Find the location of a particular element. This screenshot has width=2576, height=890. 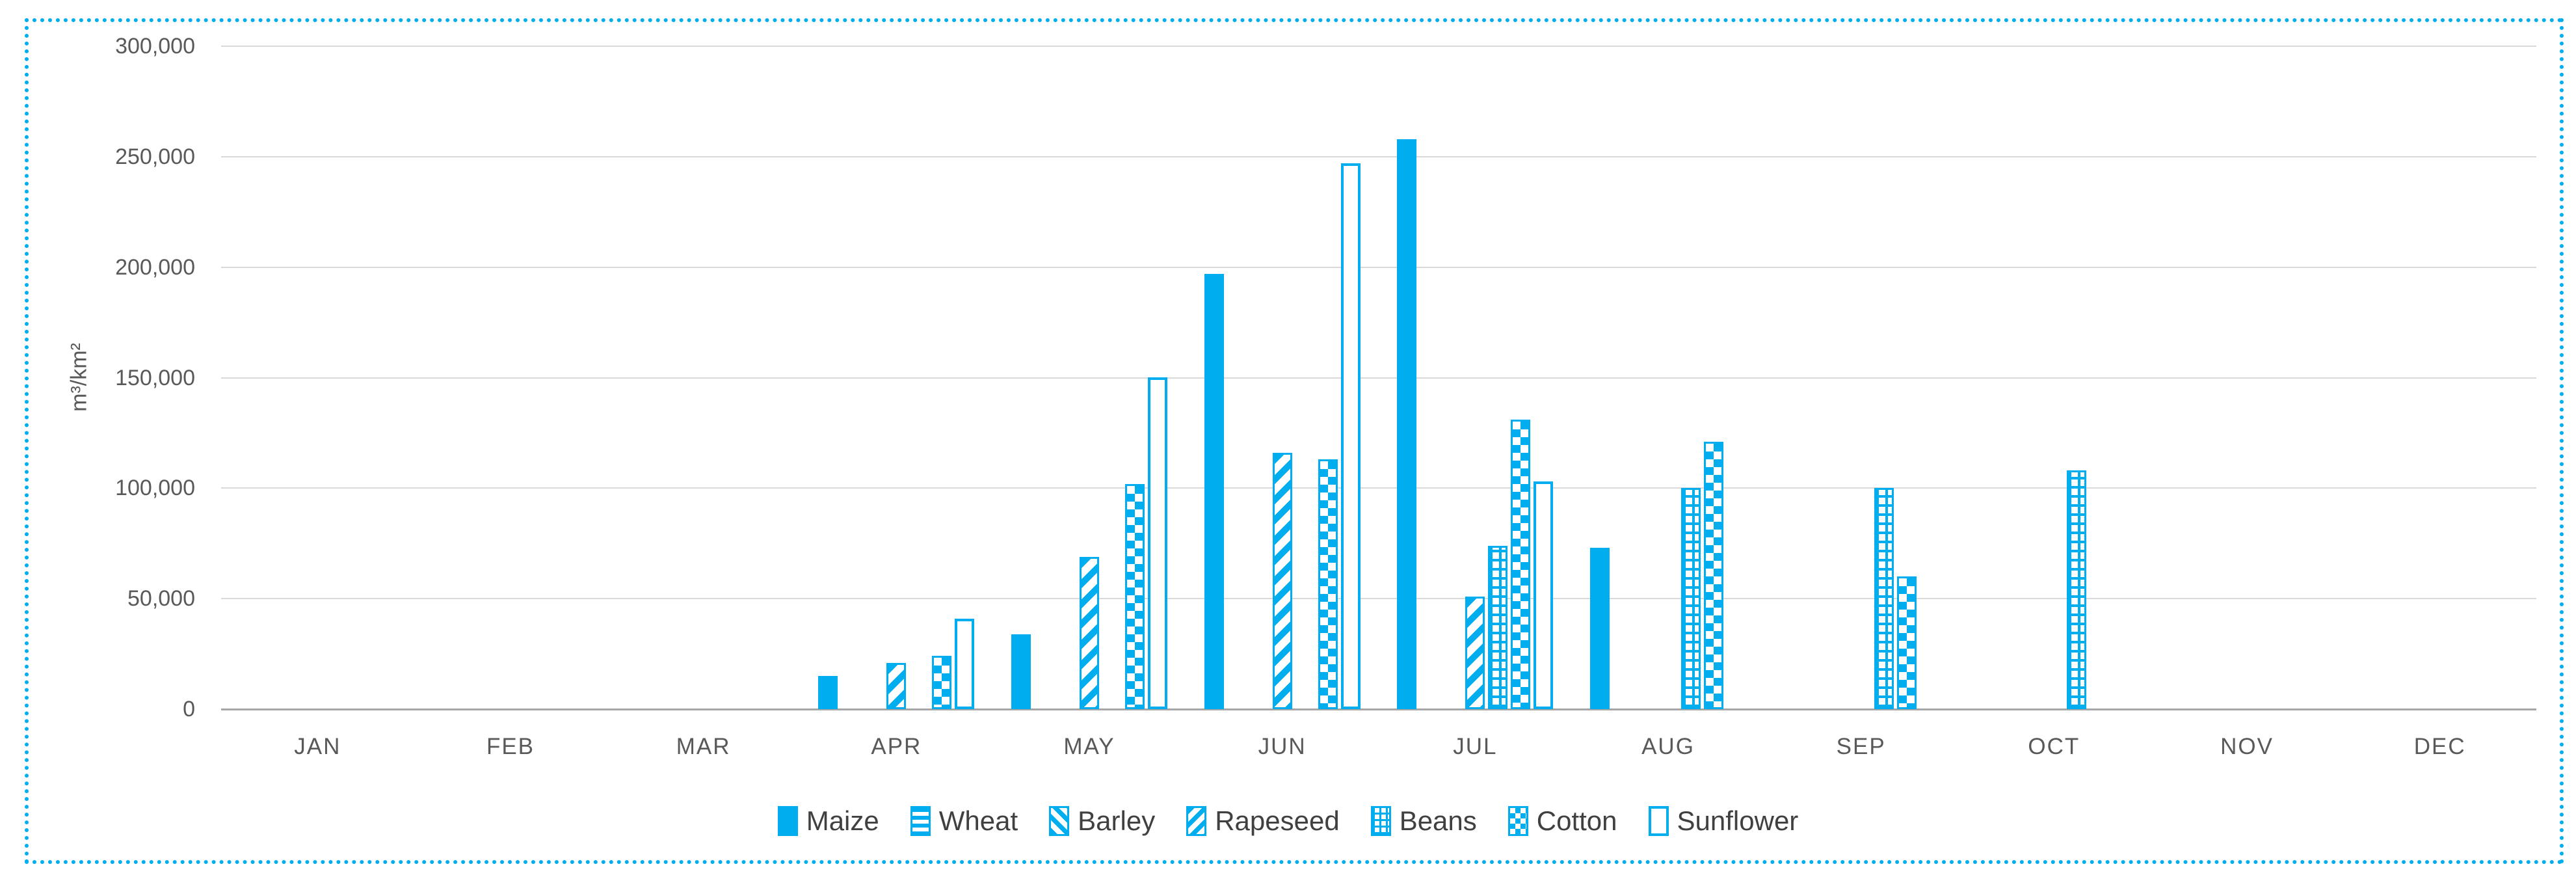

bar-cotton-sep is located at coordinates (1906, 642).